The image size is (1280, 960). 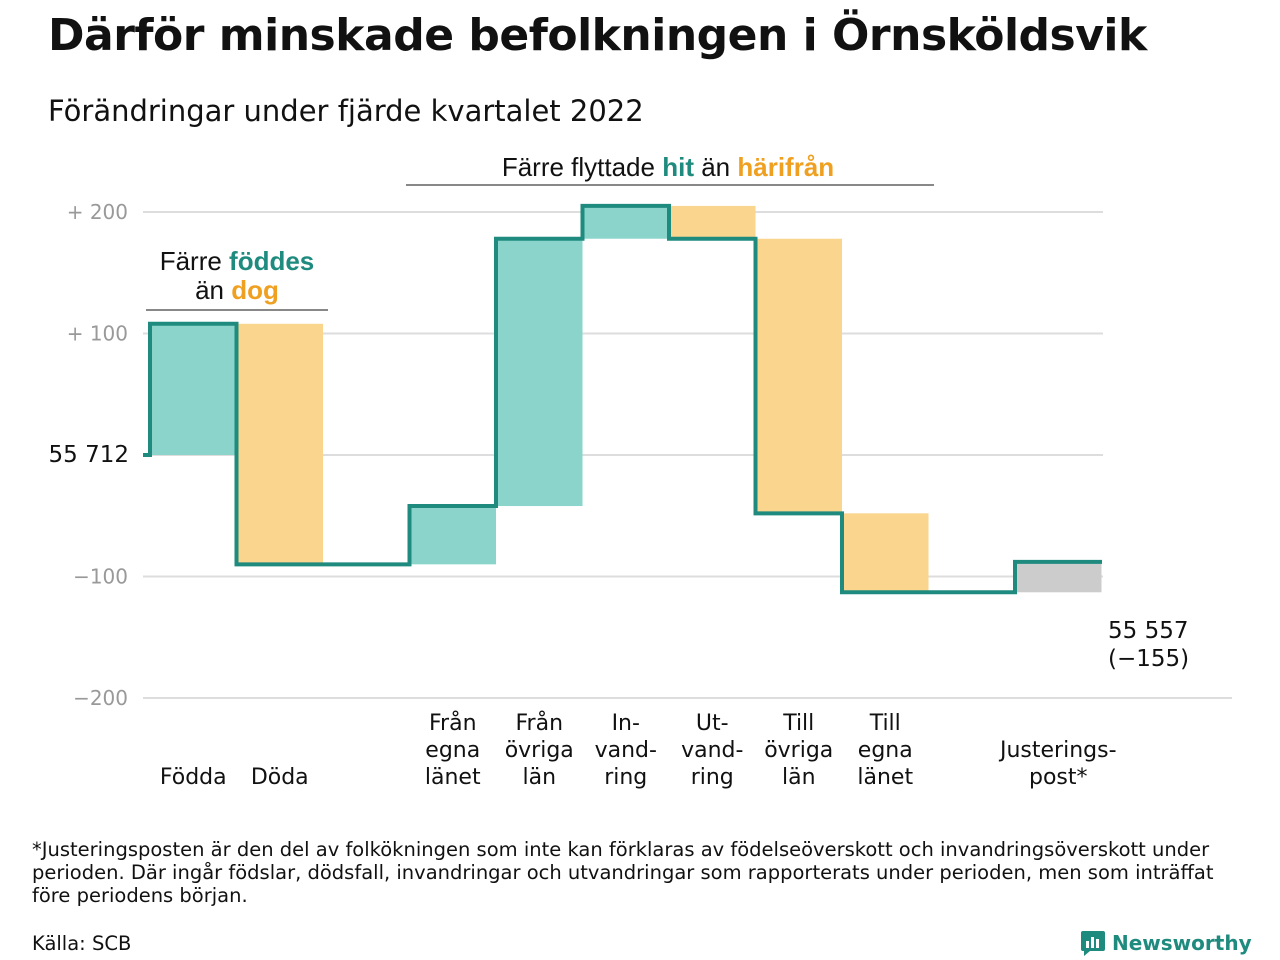 I want to click on y-tick-label: −100, so click(x=100, y=577).